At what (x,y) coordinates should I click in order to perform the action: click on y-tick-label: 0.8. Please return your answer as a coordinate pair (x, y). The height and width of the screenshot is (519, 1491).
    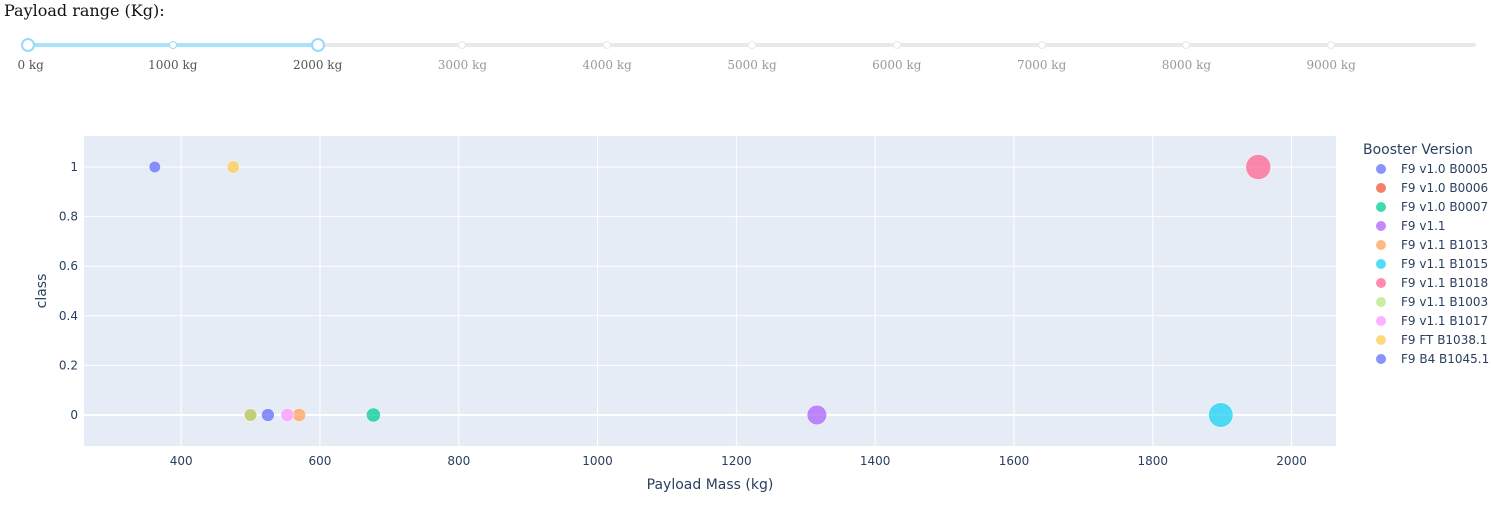
    Looking at the image, I should click on (68, 217).